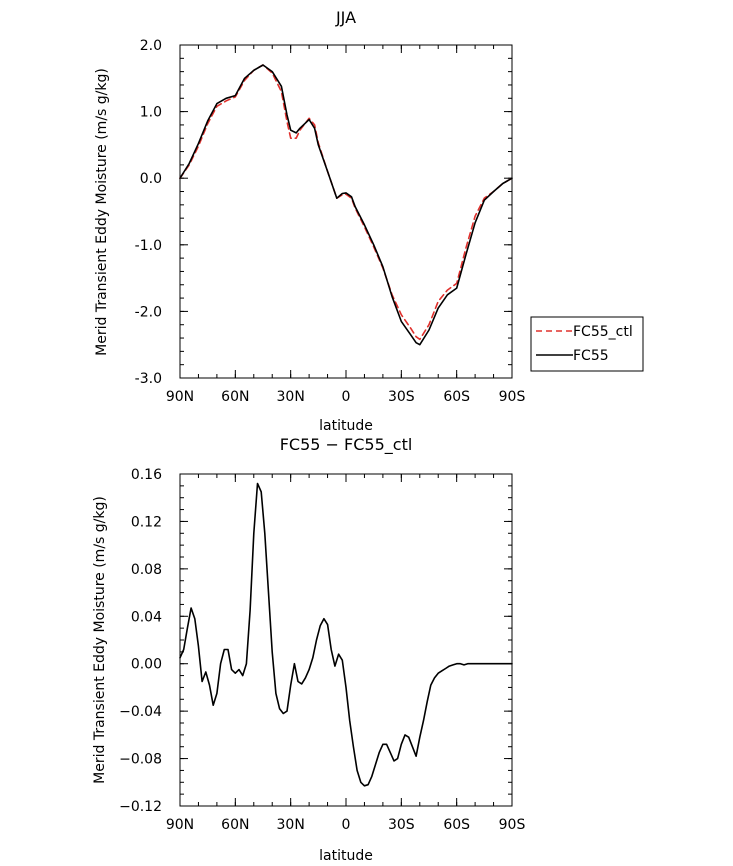 This screenshot has width=733, height=866. I want to click on panel-2-x-tick-label: 0, so click(346, 825).